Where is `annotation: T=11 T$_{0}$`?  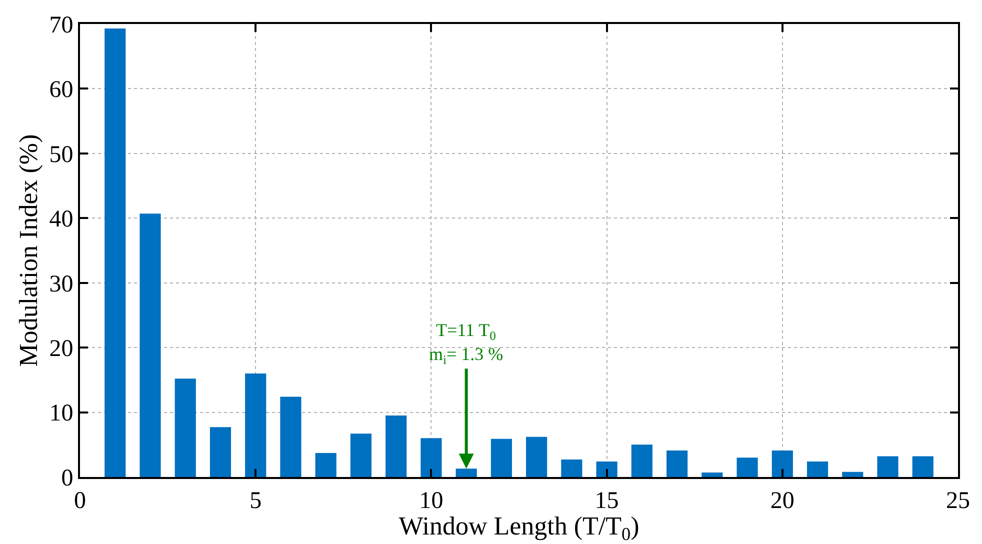
annotation: T=11 T$_{0}$ is located at coordinates (466, 331).